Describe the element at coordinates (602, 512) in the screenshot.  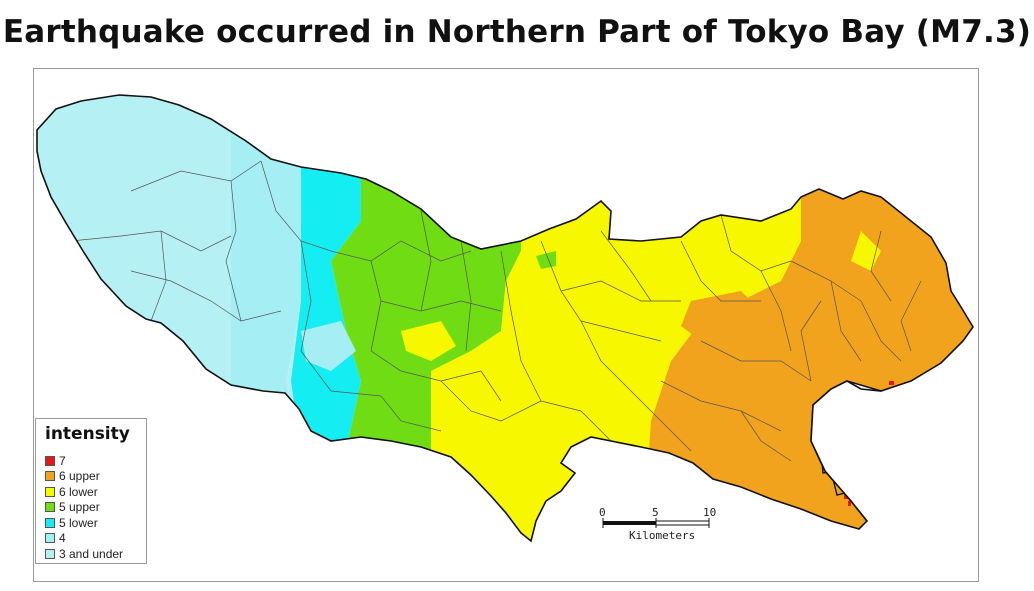
I see `scale-tick-0: 0` at that location.